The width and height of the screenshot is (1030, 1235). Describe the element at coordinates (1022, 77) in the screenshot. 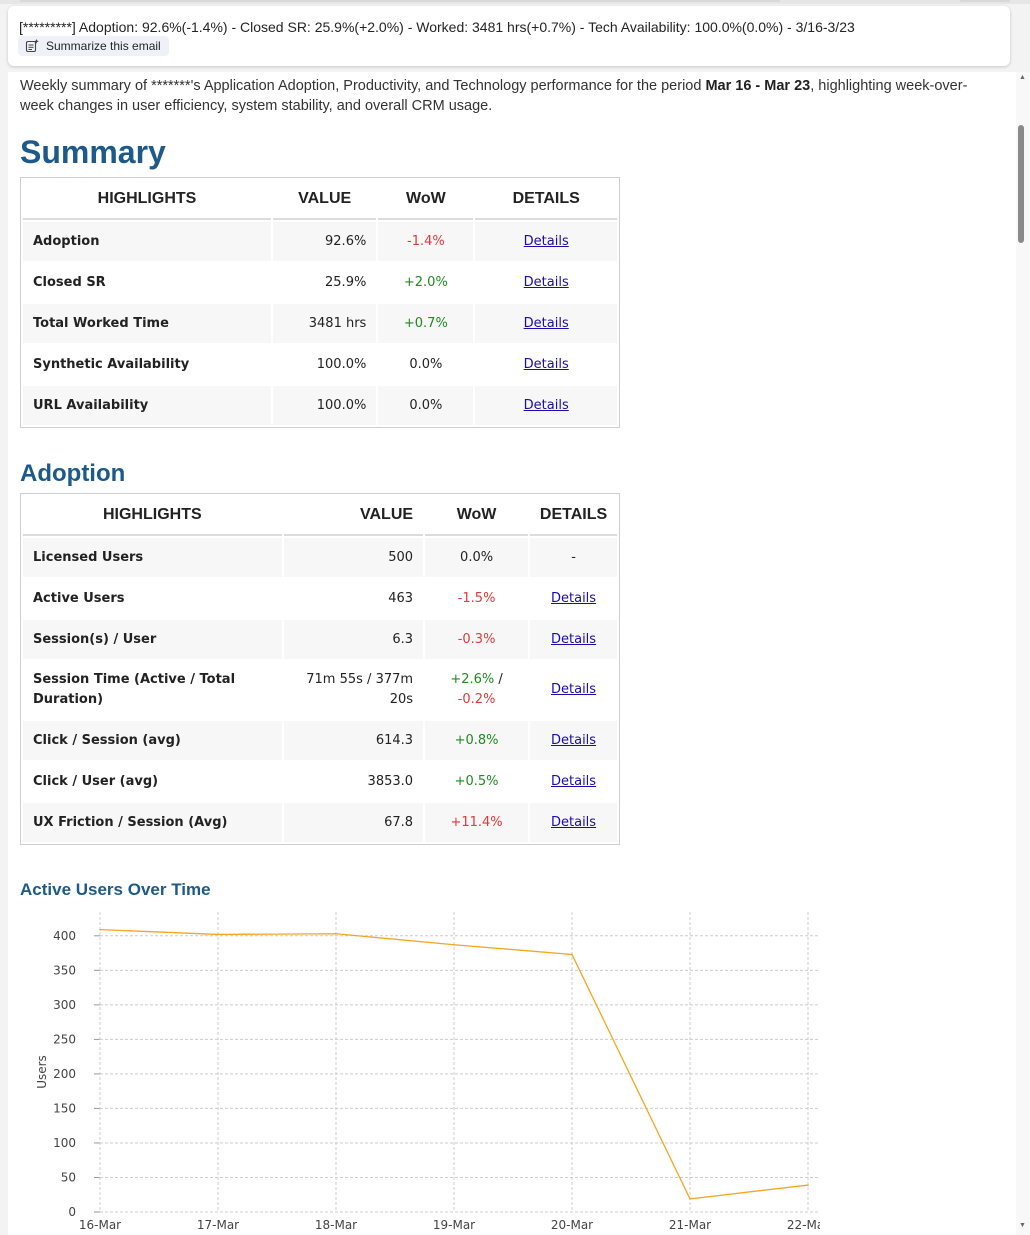

I see `scroll-up-arrow-icon: ▲` at that location.